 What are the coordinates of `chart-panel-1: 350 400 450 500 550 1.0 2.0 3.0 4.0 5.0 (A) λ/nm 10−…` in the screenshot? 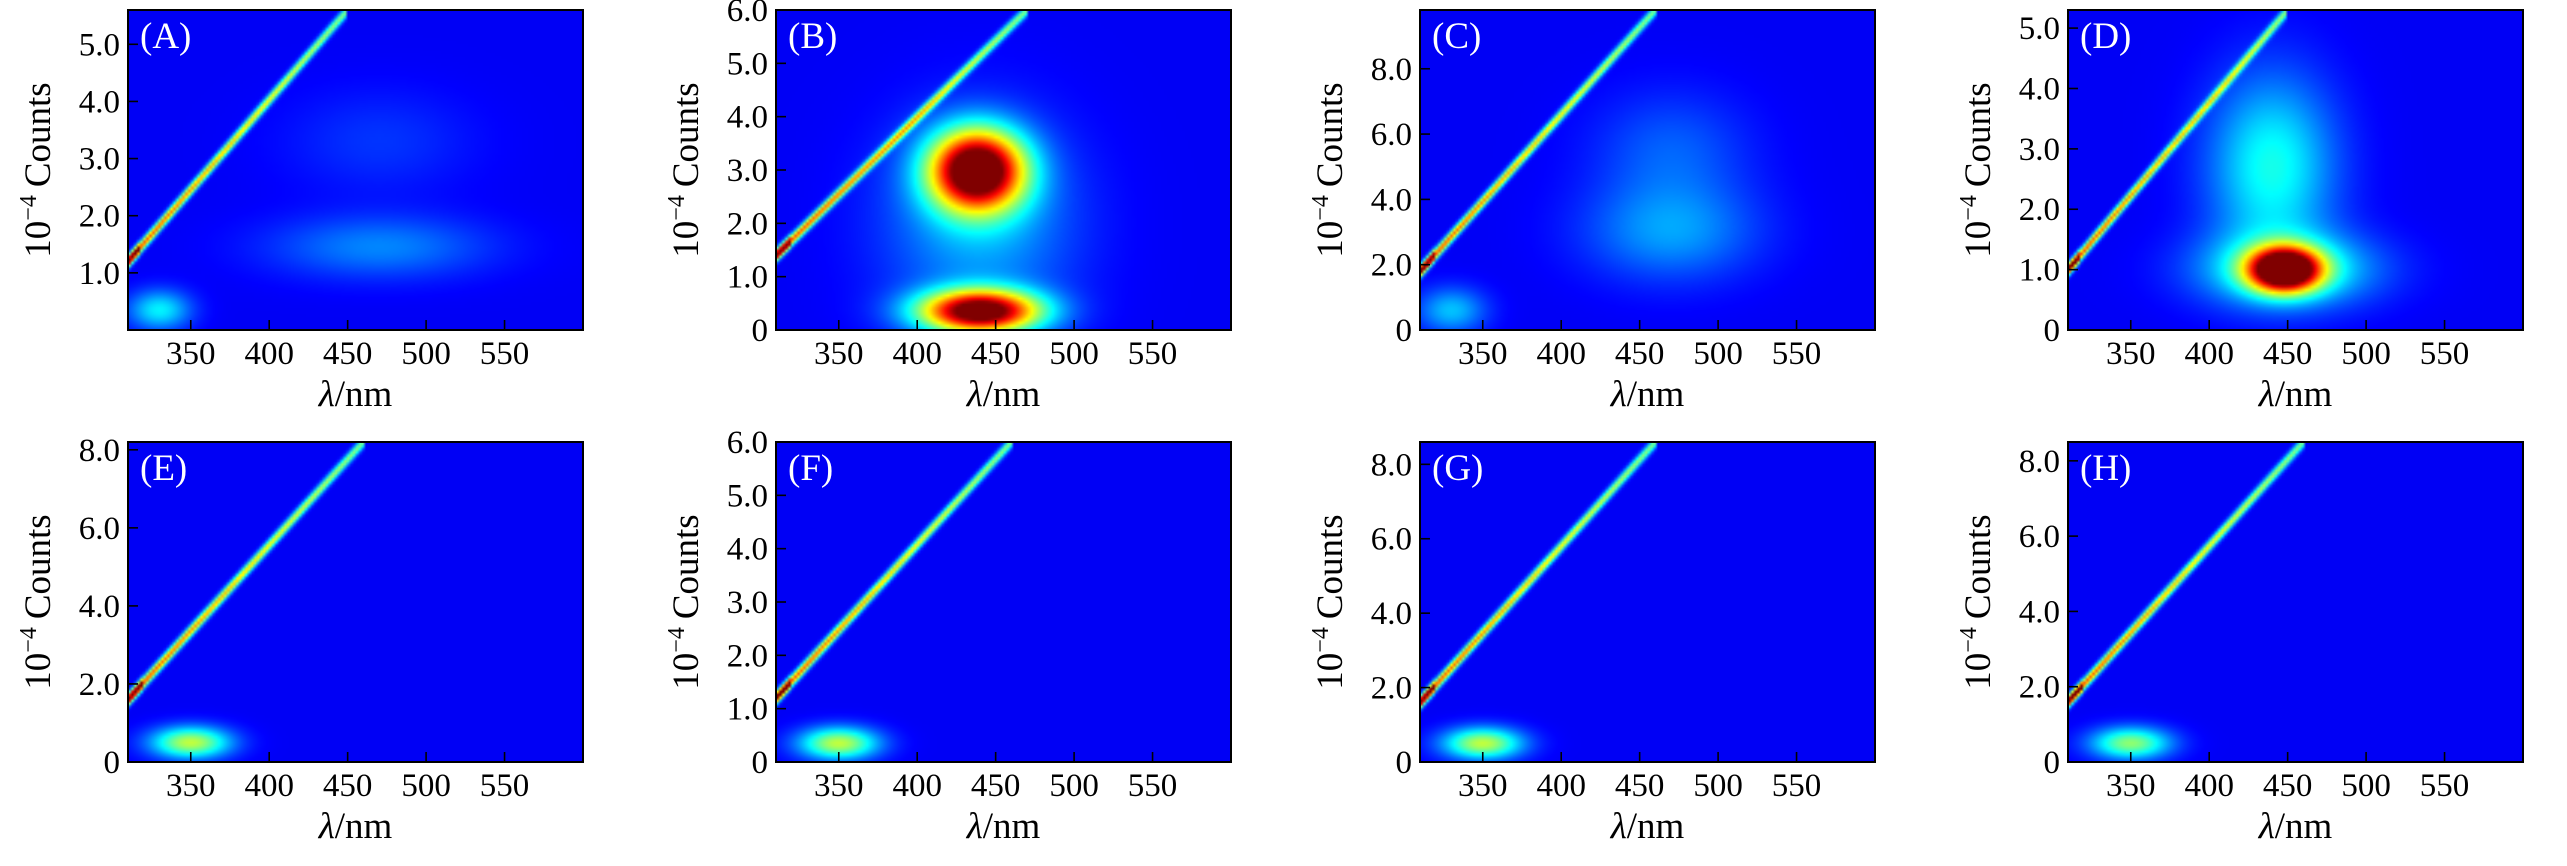 It's located at (300, 212).